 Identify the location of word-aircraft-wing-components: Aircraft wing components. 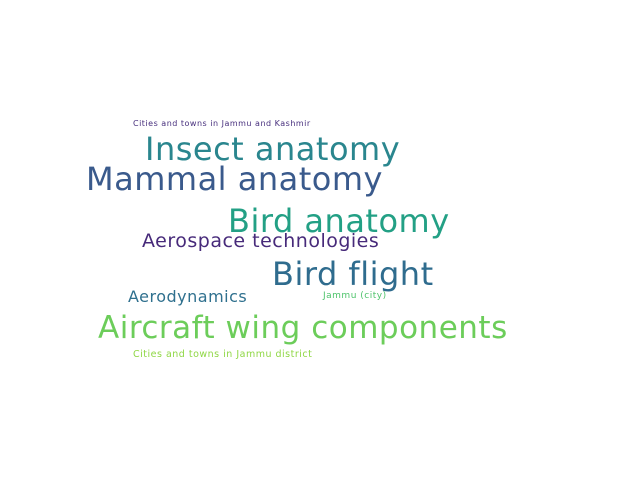
(303, 328).